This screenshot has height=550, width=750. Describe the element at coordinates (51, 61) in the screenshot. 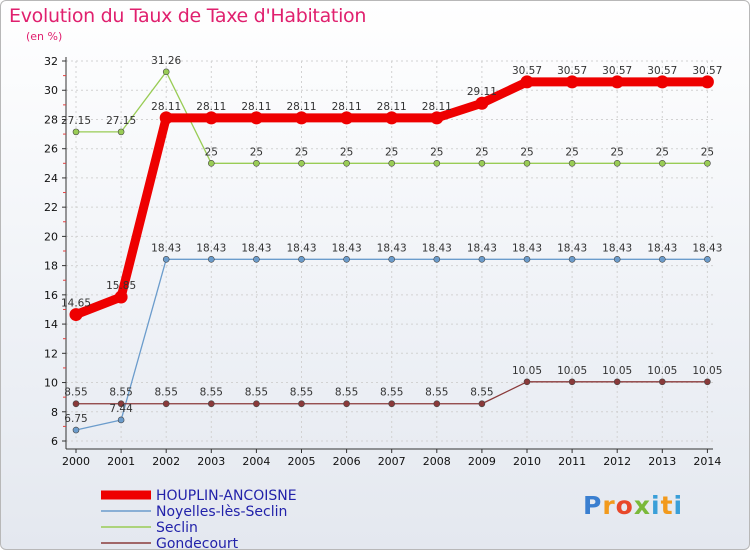

I see `y-tick-label: 32` at that location.